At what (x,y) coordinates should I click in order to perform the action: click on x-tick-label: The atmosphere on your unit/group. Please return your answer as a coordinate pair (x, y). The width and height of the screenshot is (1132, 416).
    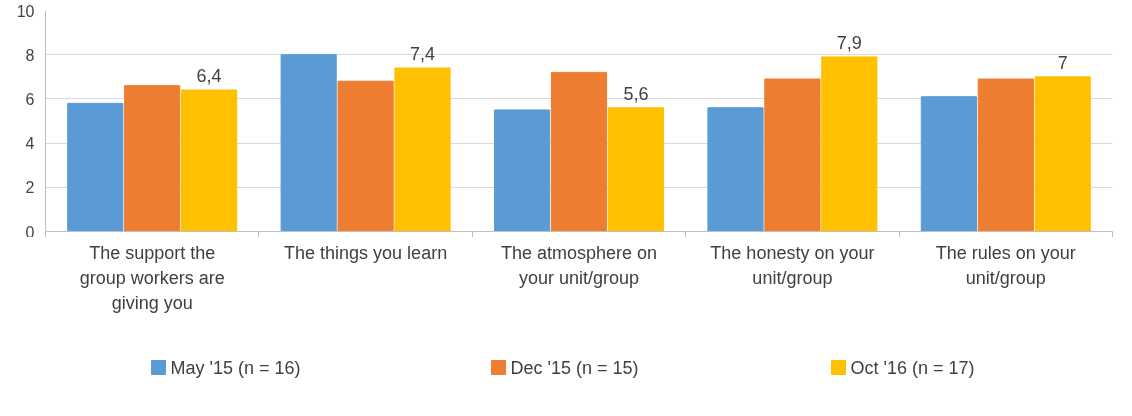
    Looking at the image, I should click on (579, 265).